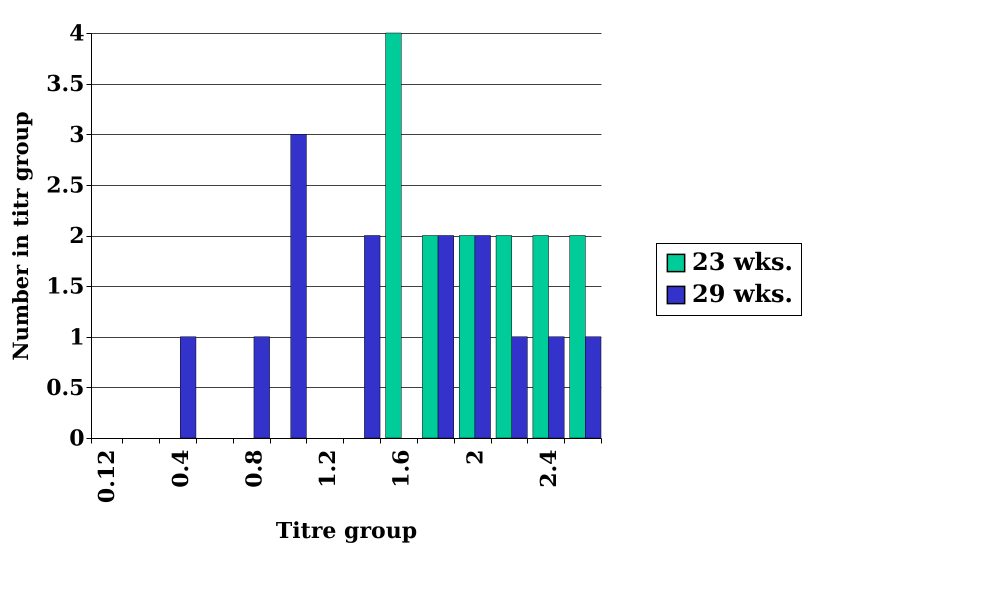 Image resolution: width=990 pixels, height=594 pixels. What do you see at coordinates (76, 236) in the screenshot?
I see `y-tick-label: 2` at bounding box center [76, 236].